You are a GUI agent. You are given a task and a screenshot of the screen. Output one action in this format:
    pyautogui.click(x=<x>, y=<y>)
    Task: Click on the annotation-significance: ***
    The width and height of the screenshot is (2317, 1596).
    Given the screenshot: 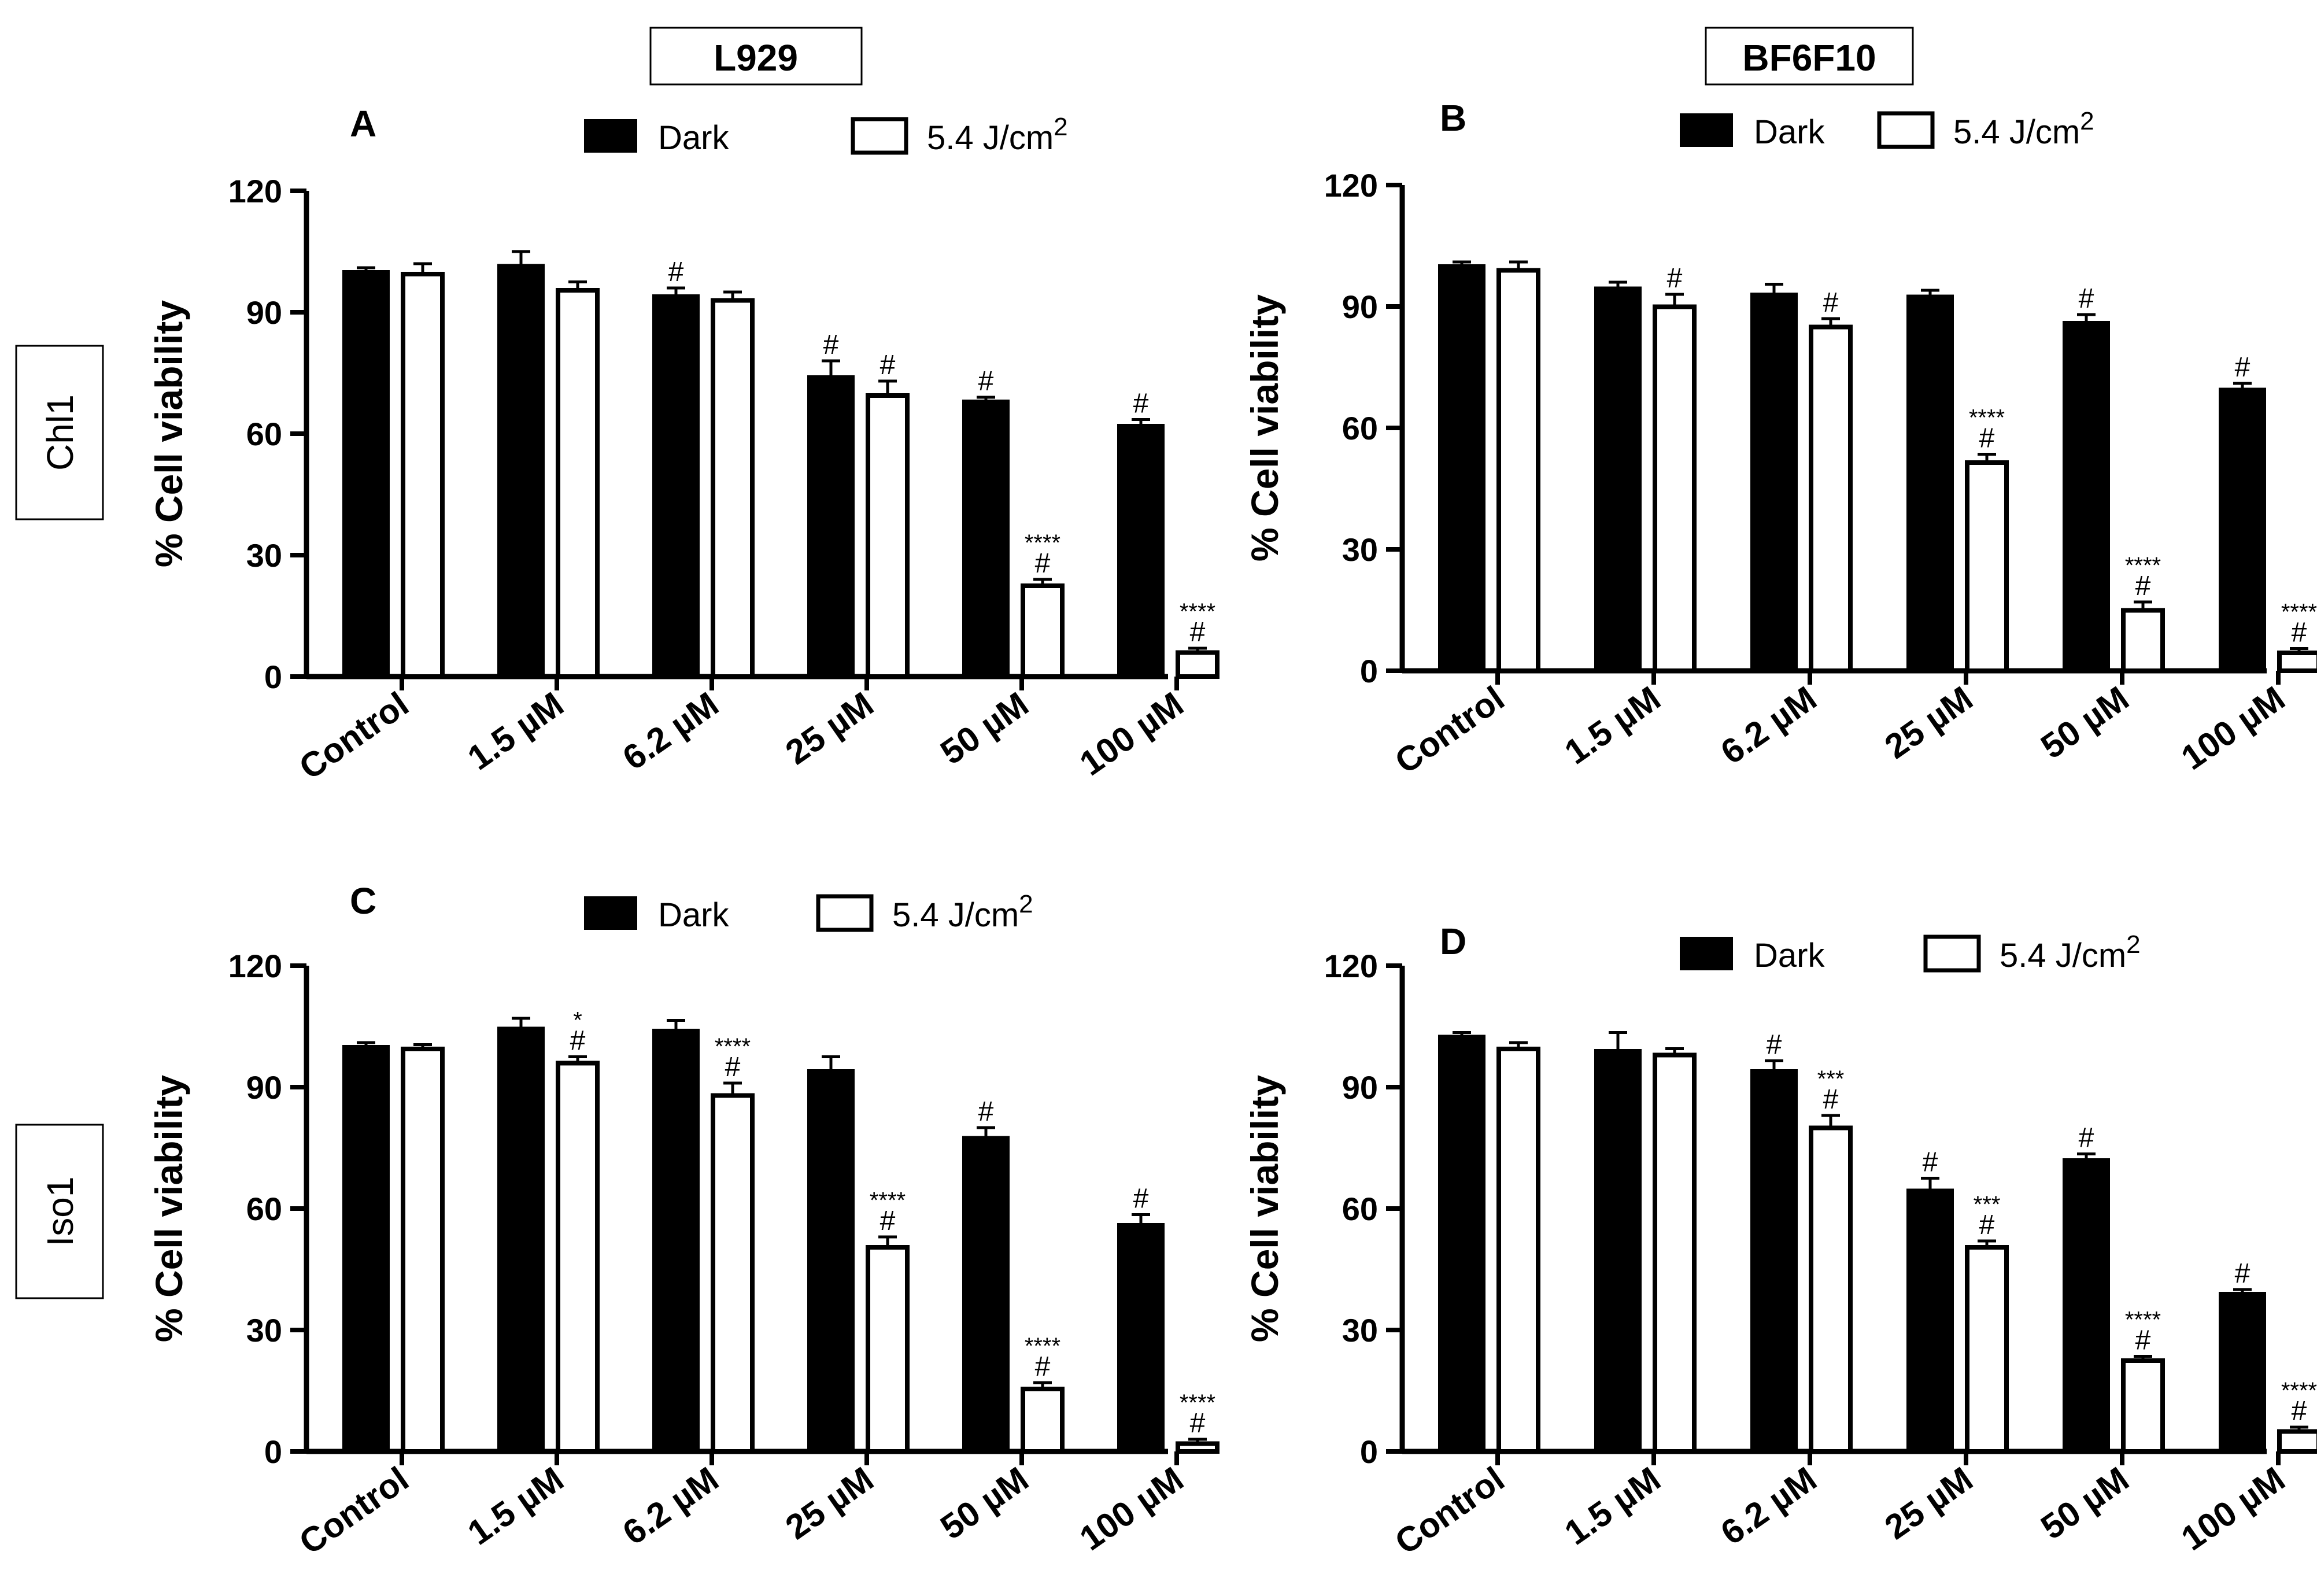 What is the action you would take?
    pyautogui.click(x=1987, y=1204)
    